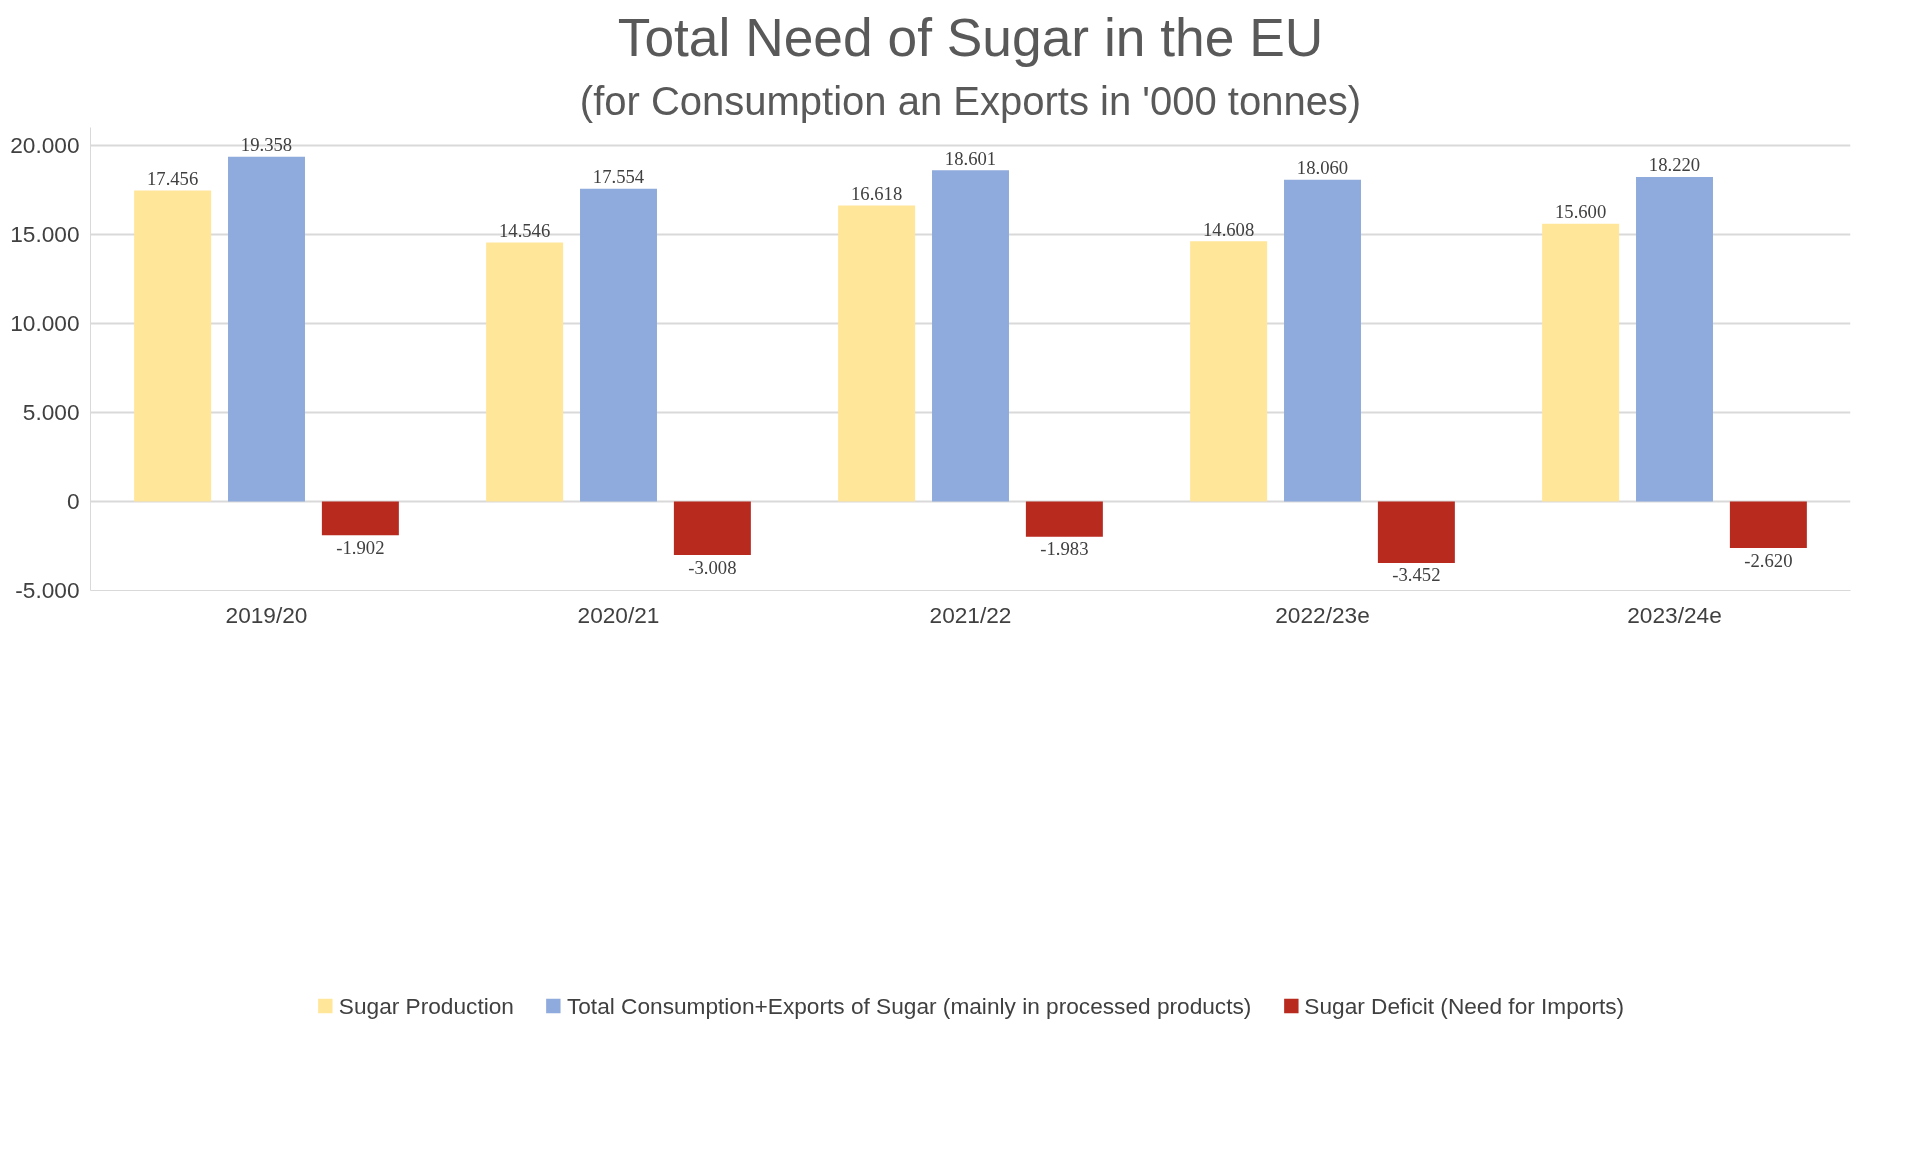 This screenshot has height=1171, width=1911. I want to click on x-tick-label: 2022/23e, so click(1322, 614).